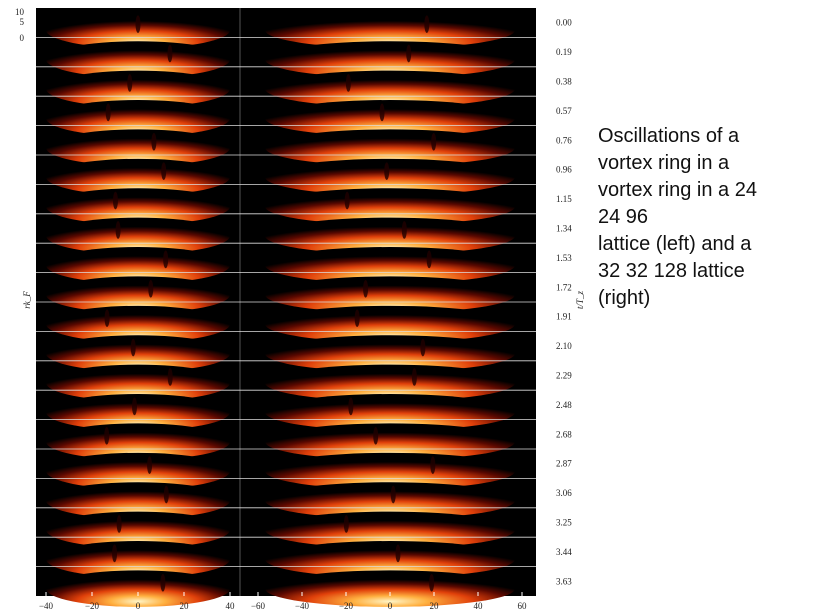 This screenshot has width=834, height=614. I want to click on x-tick-label: 60, so click(523, 606).